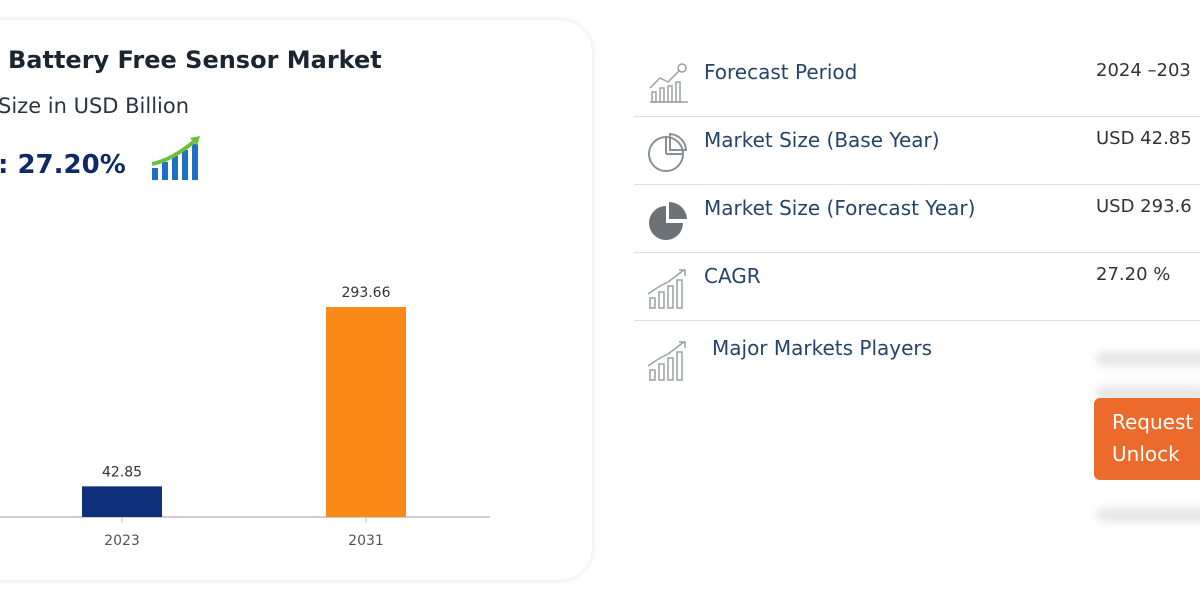 The image size is (1200, 600). What do you see at coordinates (366, 541) in the screenshot?
I see `x-tick-label: 2031` at bounding box center [366, 541].